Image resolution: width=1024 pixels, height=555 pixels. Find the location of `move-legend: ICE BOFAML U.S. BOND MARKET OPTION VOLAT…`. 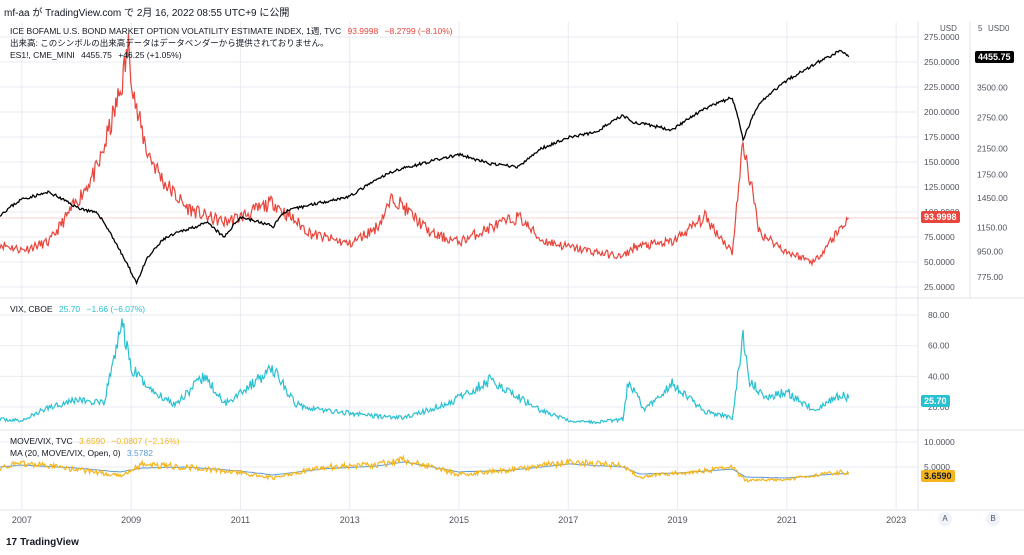

move-legend: ICE BOFAML U.S. BOND MARKET OPTION VOLAT… is located at coordinates (233, 31).